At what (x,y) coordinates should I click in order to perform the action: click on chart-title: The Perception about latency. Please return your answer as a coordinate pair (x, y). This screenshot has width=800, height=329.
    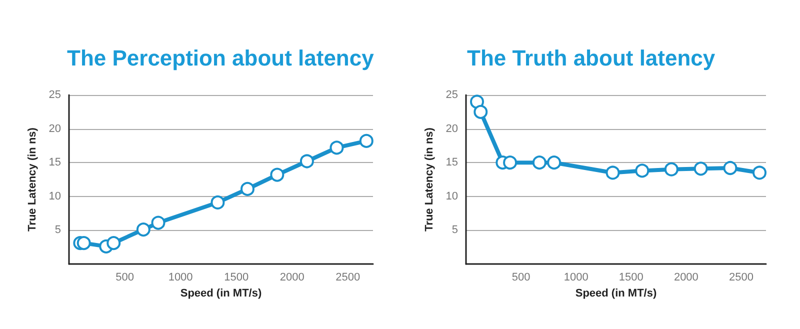
    Looking at the image, I should click on (221, 58).